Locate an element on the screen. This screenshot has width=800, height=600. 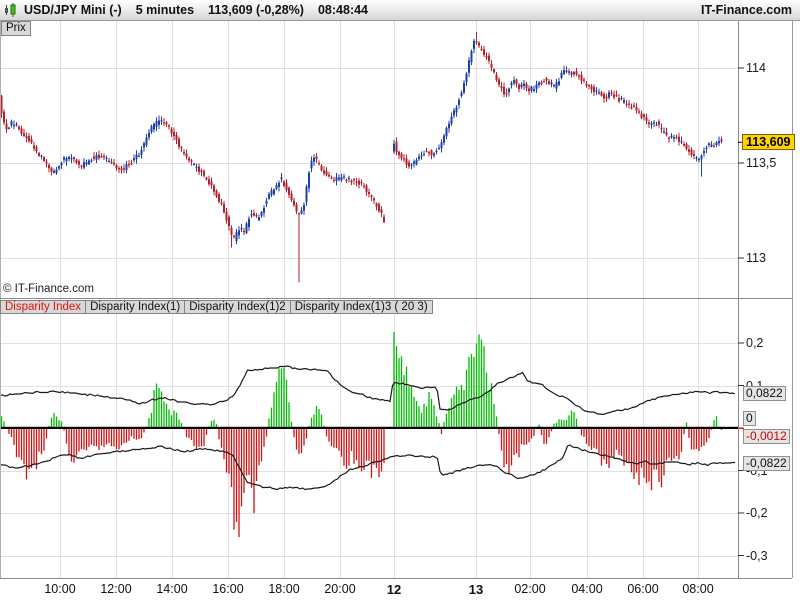
indicator-axis-label-3: -0,2 is located at coordinates (757, 513).